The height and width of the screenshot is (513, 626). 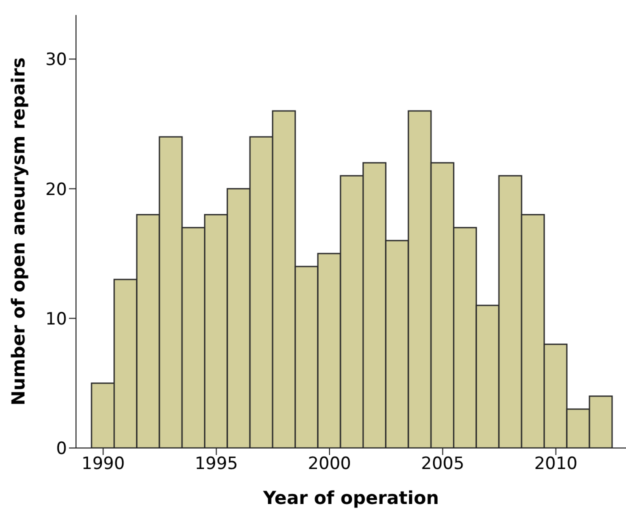 What do you see at coordinates (556, 464) in the screenshot?
I see `x-tick-label: 2010` at bounding box center [556, 464].